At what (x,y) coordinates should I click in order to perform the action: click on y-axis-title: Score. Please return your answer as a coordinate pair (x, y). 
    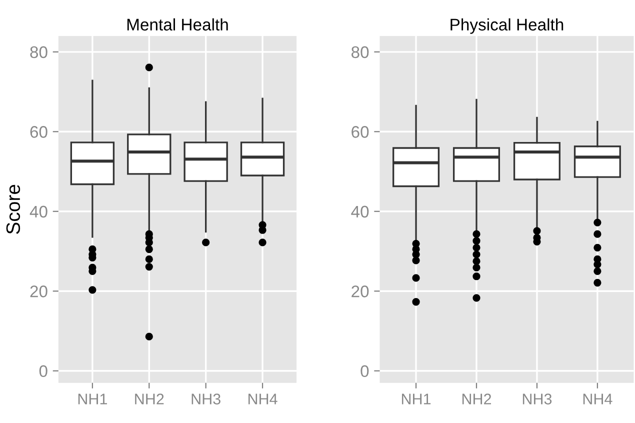
    Looking at the image, I should click on (13, 209).